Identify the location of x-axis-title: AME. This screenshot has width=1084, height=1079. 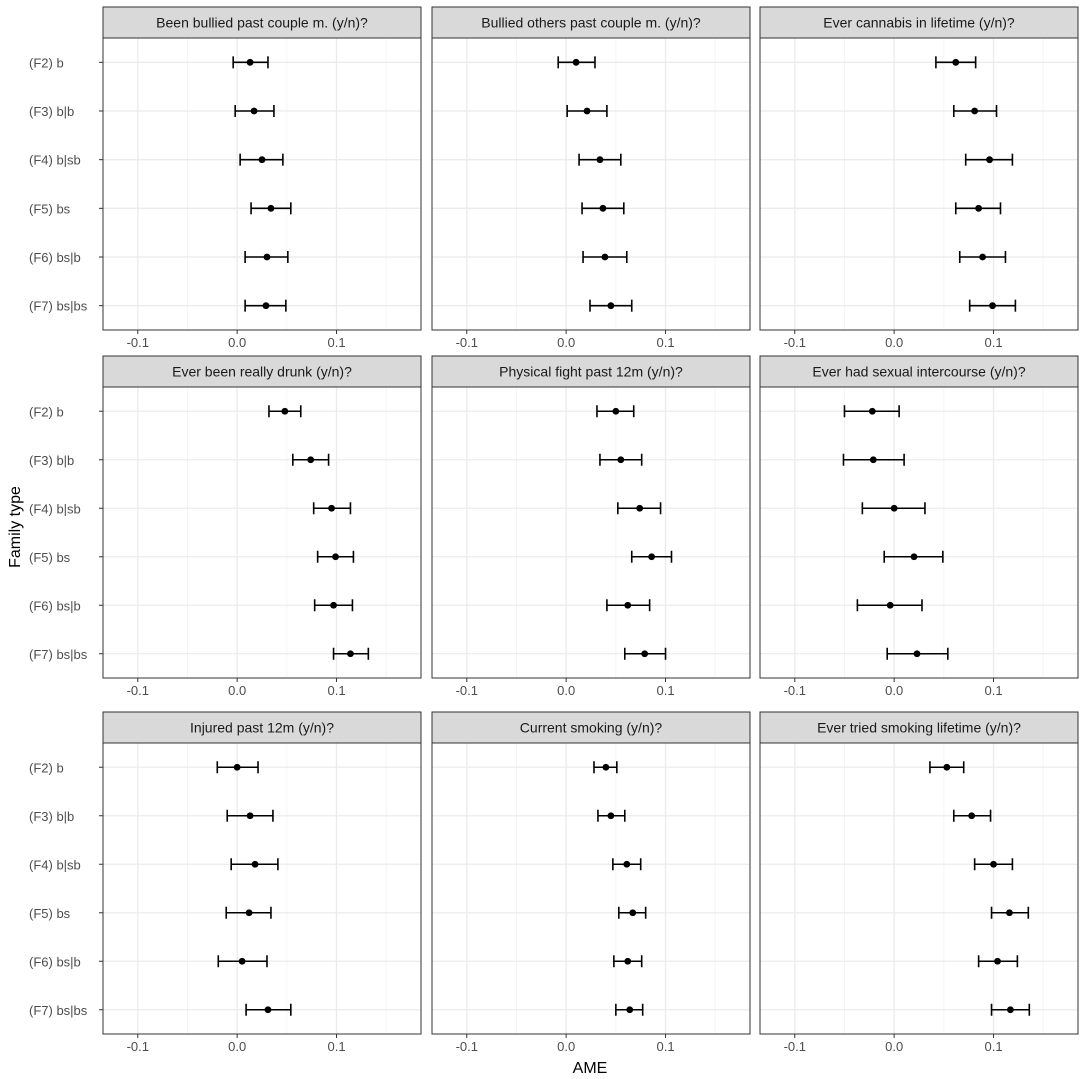
(590, 1068).